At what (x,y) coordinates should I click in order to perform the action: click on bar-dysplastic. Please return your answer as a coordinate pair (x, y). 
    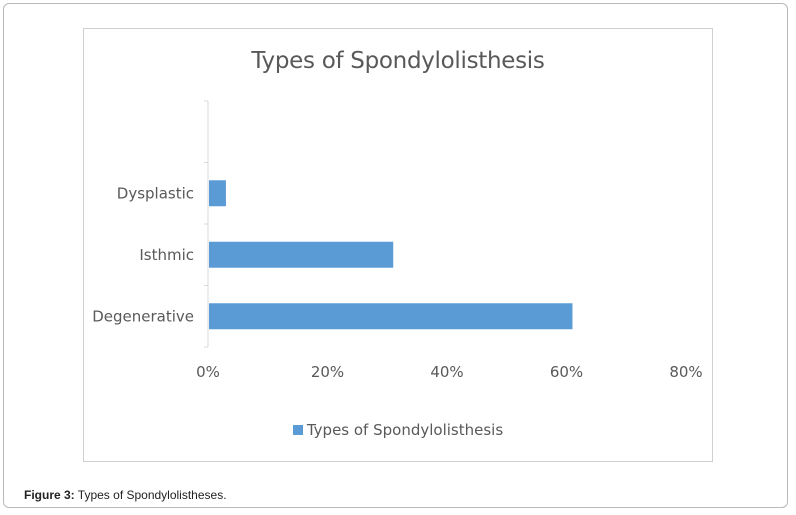
    Looking at the image, I should click on (217, 193).